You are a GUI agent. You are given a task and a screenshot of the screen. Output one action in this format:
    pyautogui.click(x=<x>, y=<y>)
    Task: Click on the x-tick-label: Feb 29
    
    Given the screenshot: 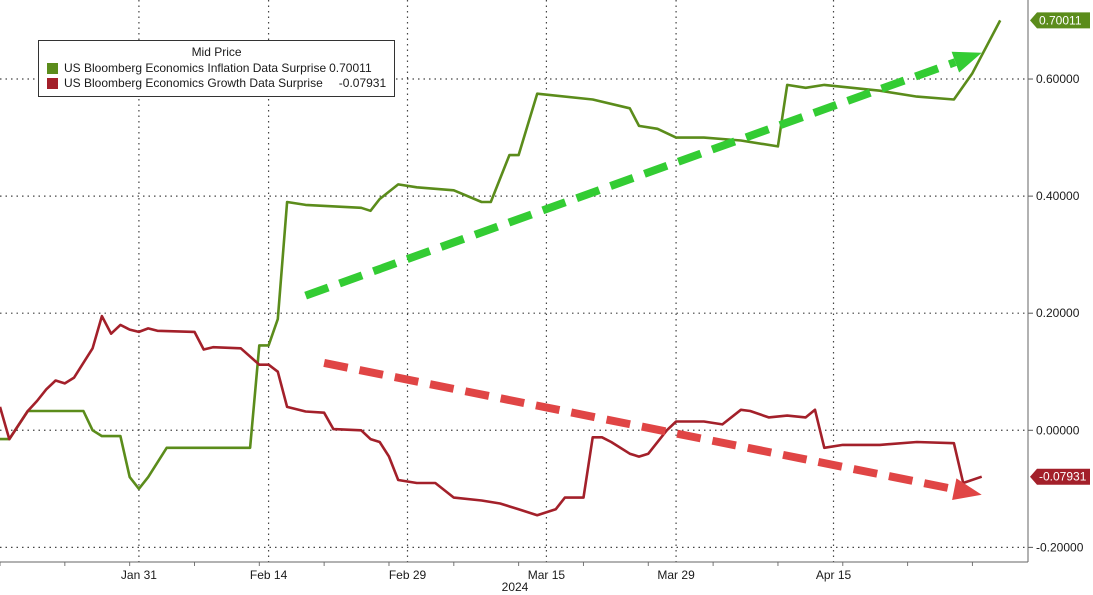 What is the action you would take?
    pyautogui.click(x=408, y=575)
    